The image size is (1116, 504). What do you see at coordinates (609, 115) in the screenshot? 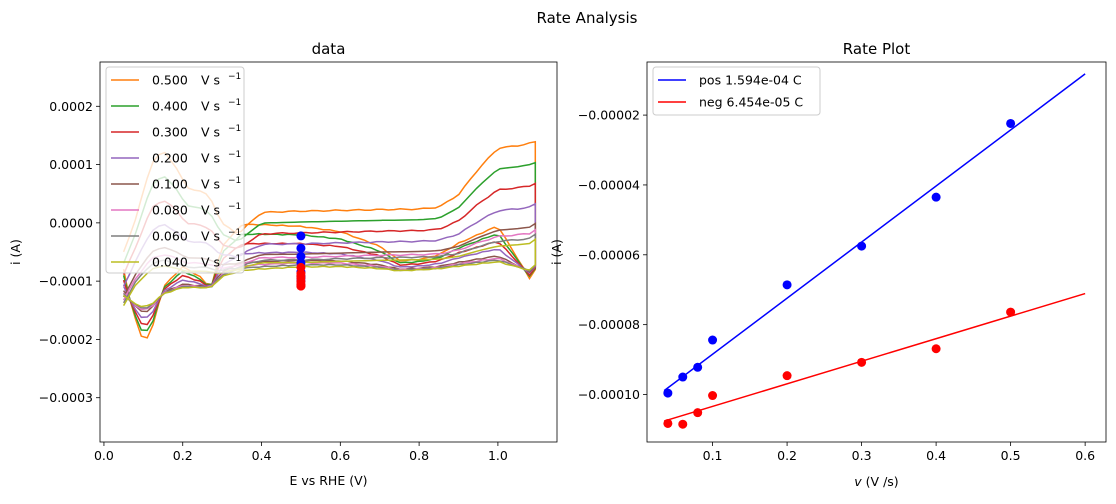
I see `y-tick-label: −0.00002` at bounding box center [609, 115].